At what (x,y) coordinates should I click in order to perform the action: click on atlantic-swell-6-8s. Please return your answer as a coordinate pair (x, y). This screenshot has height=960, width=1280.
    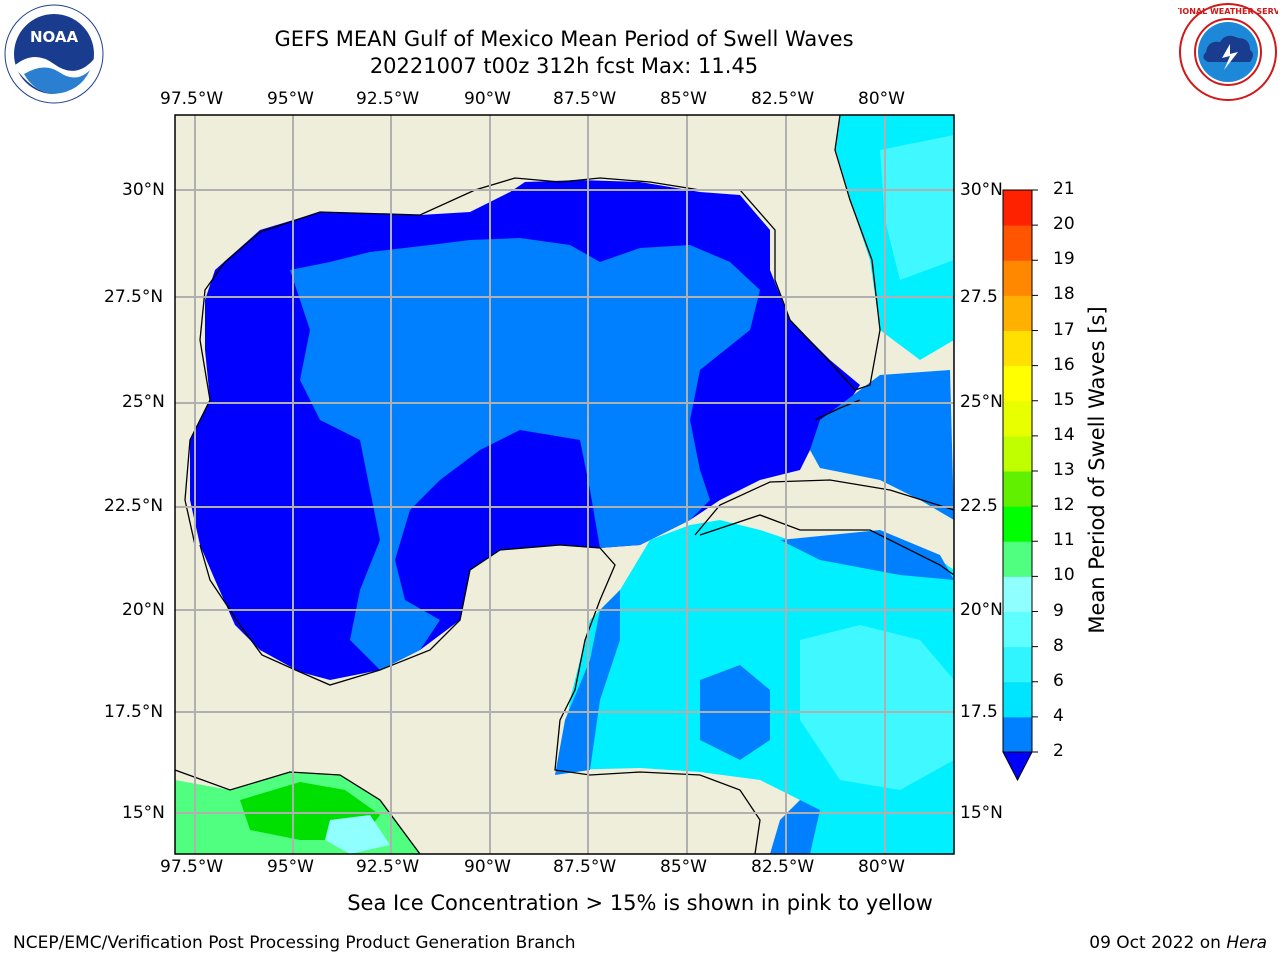
    Looking at the image, I should click on (917, 207).